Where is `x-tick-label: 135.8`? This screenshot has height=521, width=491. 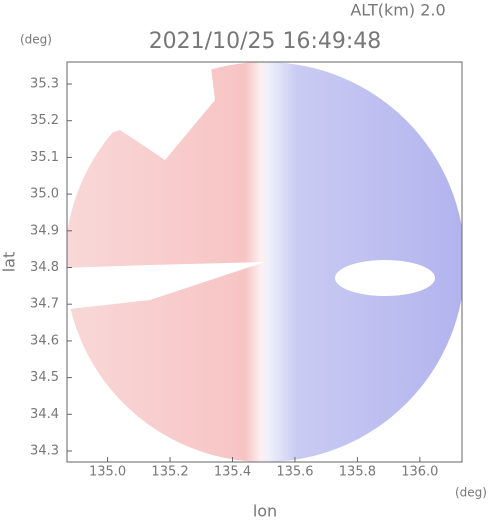 x-tick-label: 135.8 is located at coordinates (357, 472).